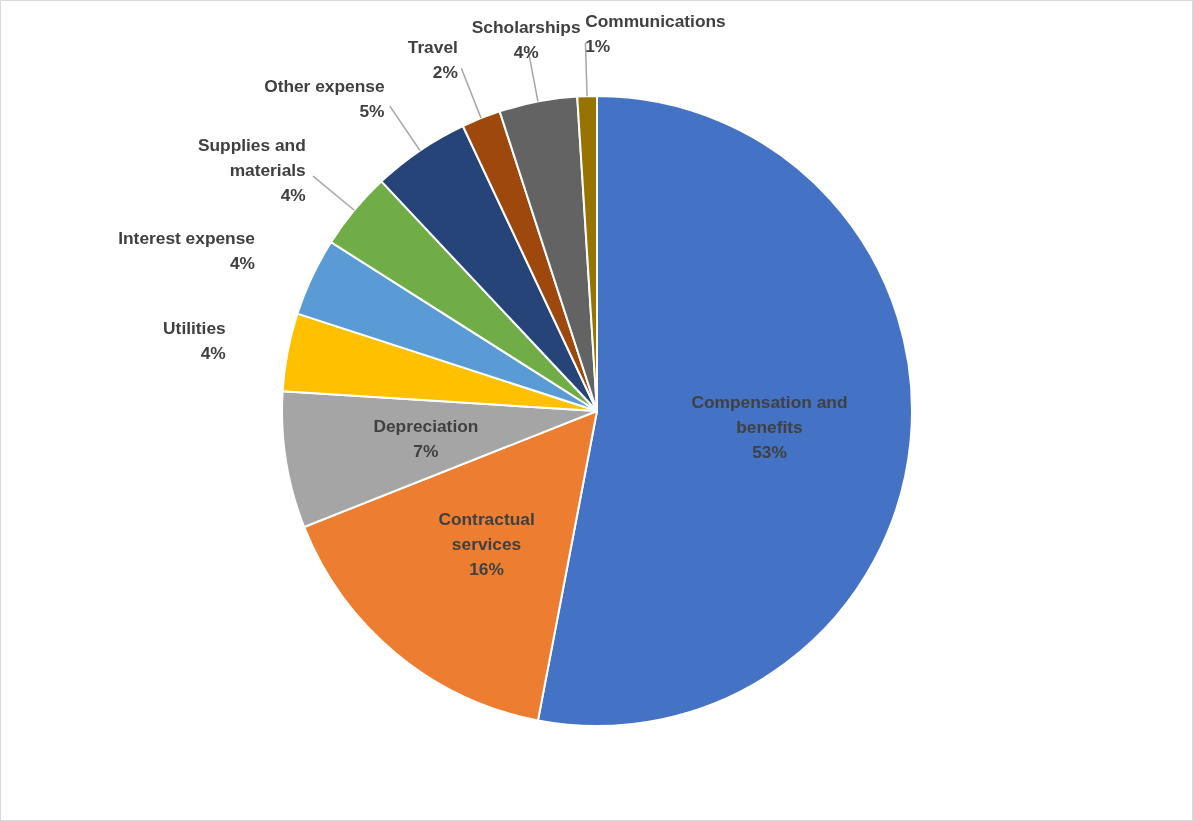 This screenshot has width=1193, height=821. What do you see at coordinates (324, 85) in the screenshot?
I see `slice-label: Other expense` at bounding box center [324, 85].